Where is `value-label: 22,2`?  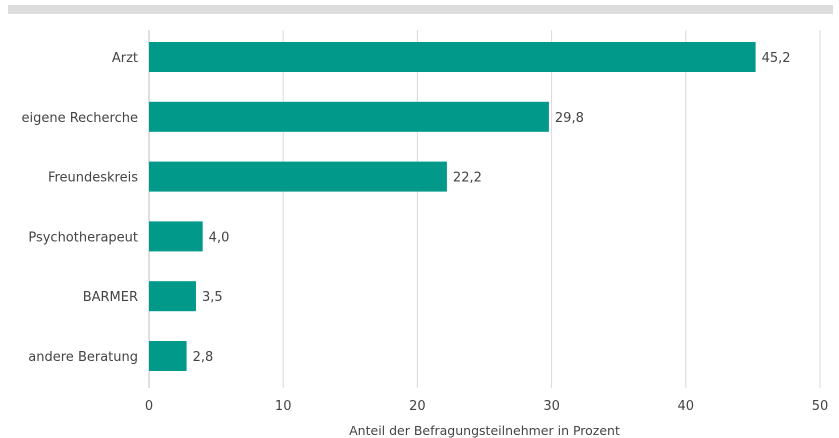 value-label: 22,2 is located at coordinates (467, 178).